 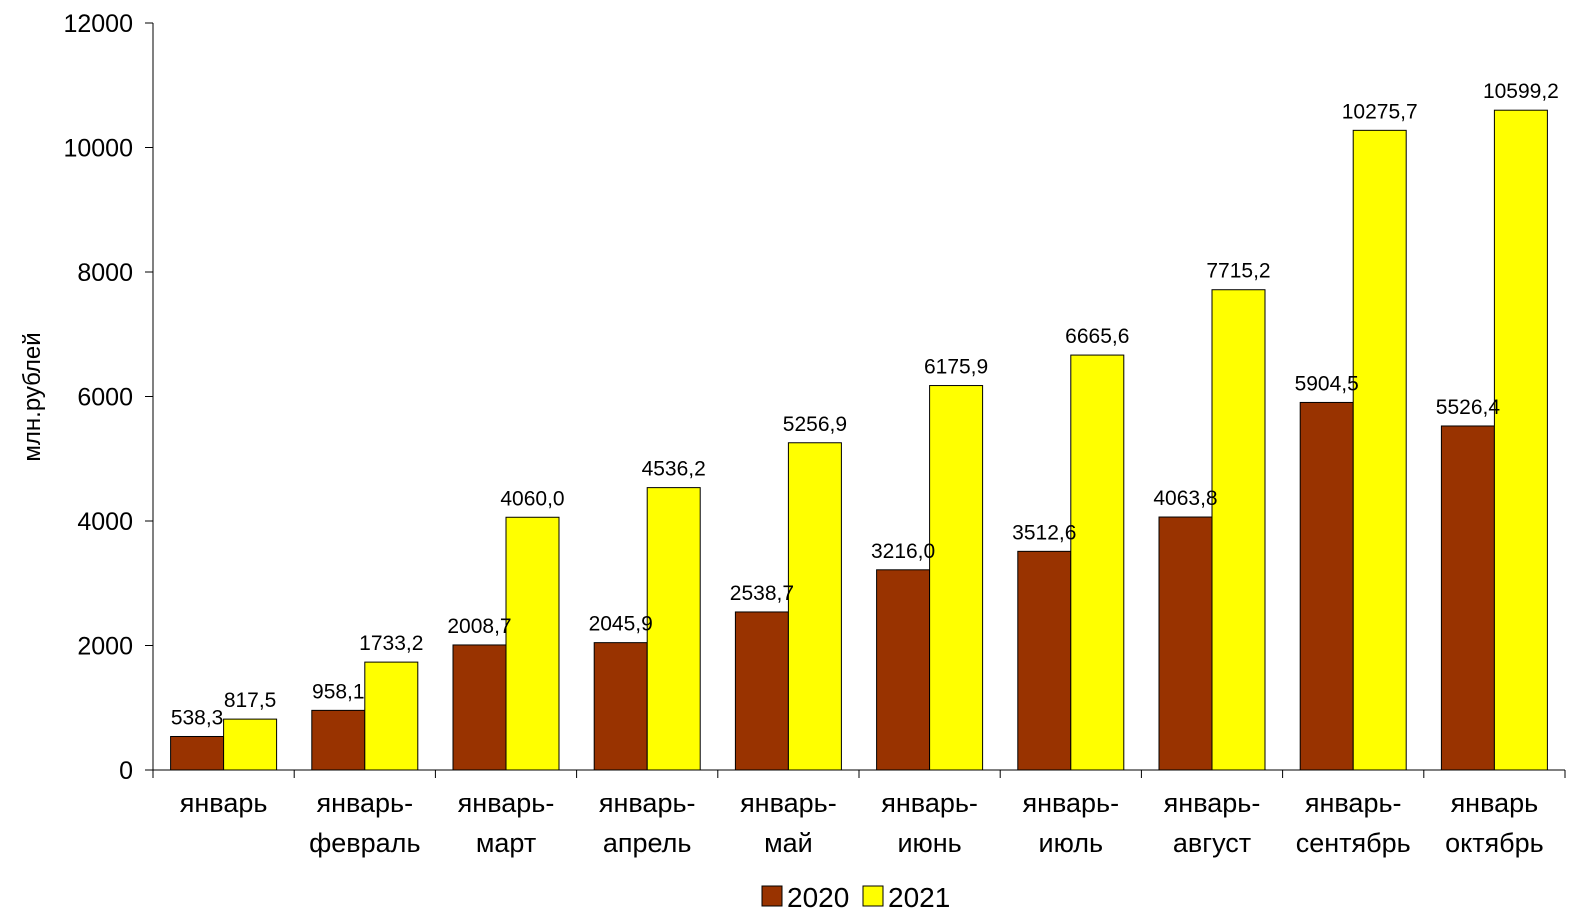 What do you see at coordinates (1353, 843) in the screenshot?
I see `x-tick-label: сентябрь` at bounding box center [1353, 843].